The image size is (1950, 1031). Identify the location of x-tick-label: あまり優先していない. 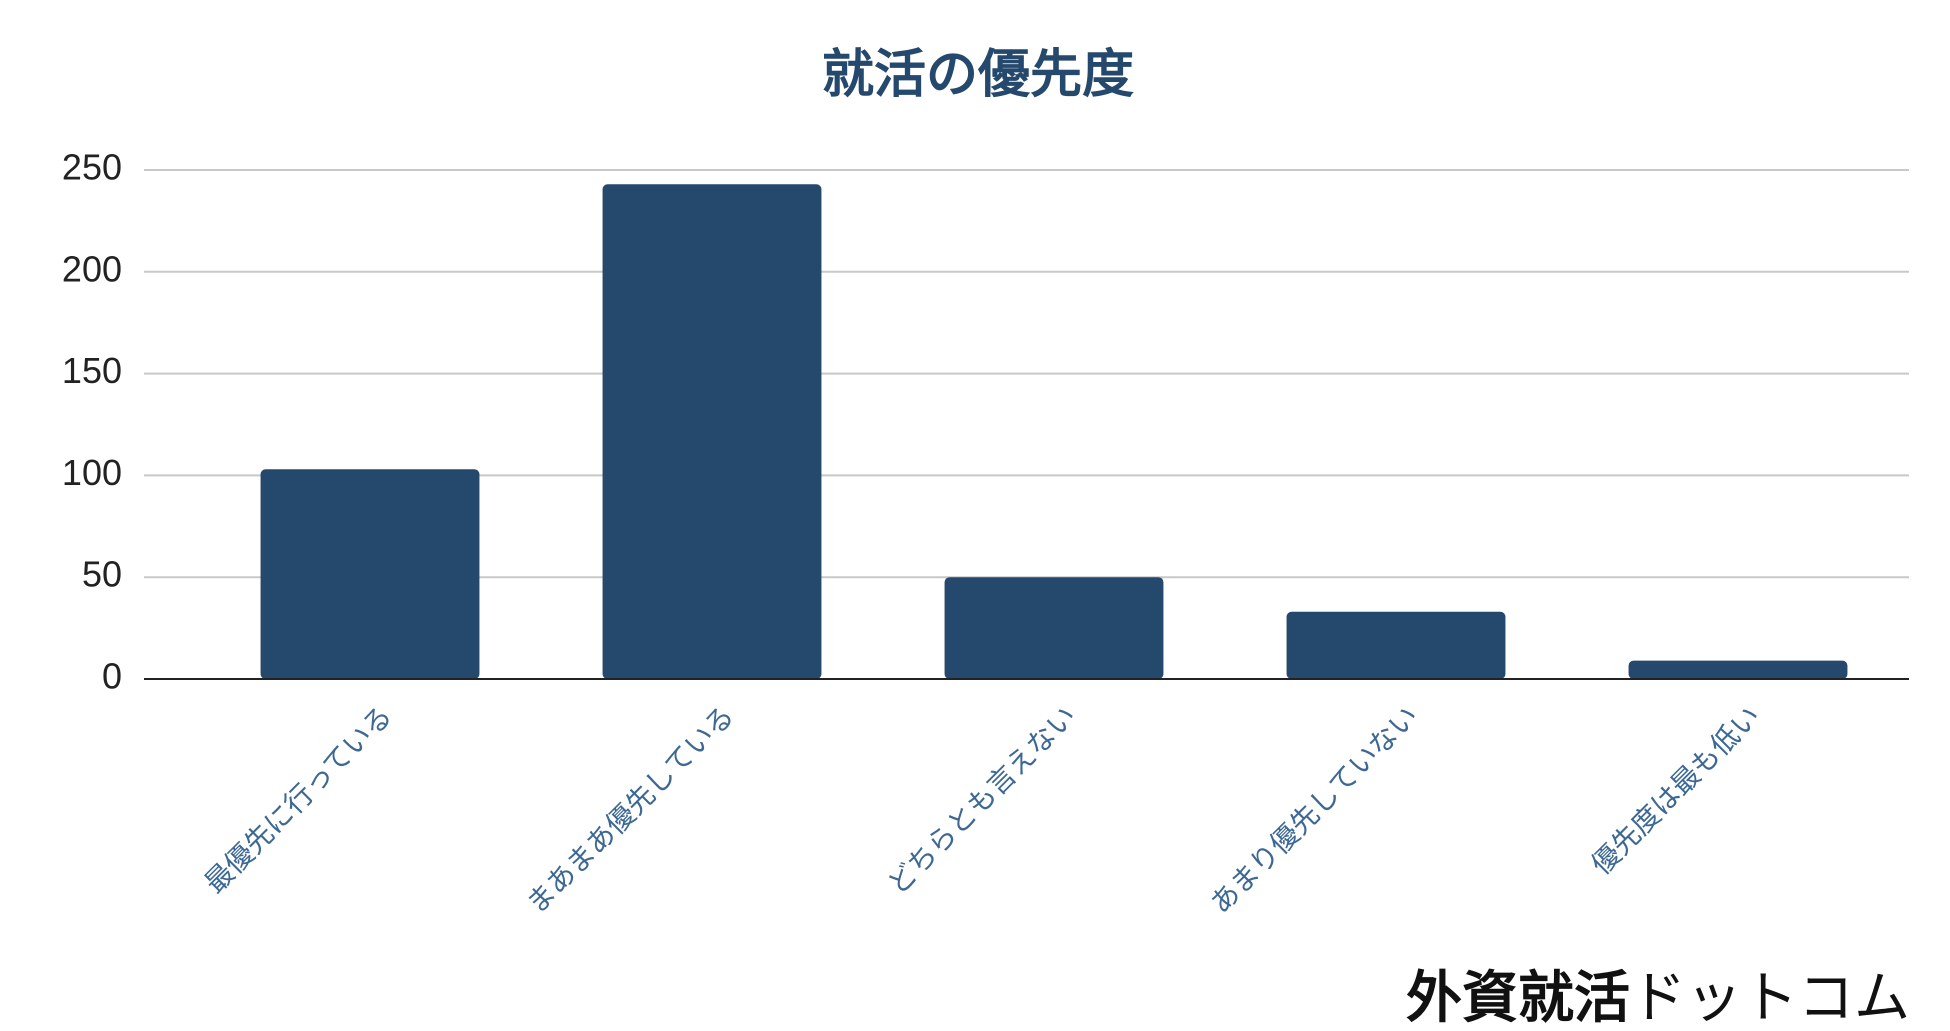
(1314, 809).